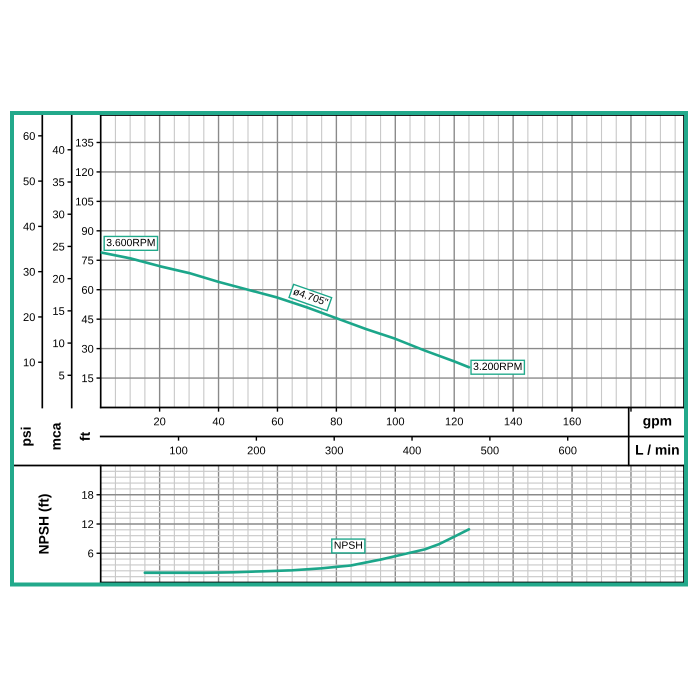 This screenshot has width=700, height=700. Describe the element at coordinates (88, 260) in the screenshot. I see `y-tick-label: 75` at that location.